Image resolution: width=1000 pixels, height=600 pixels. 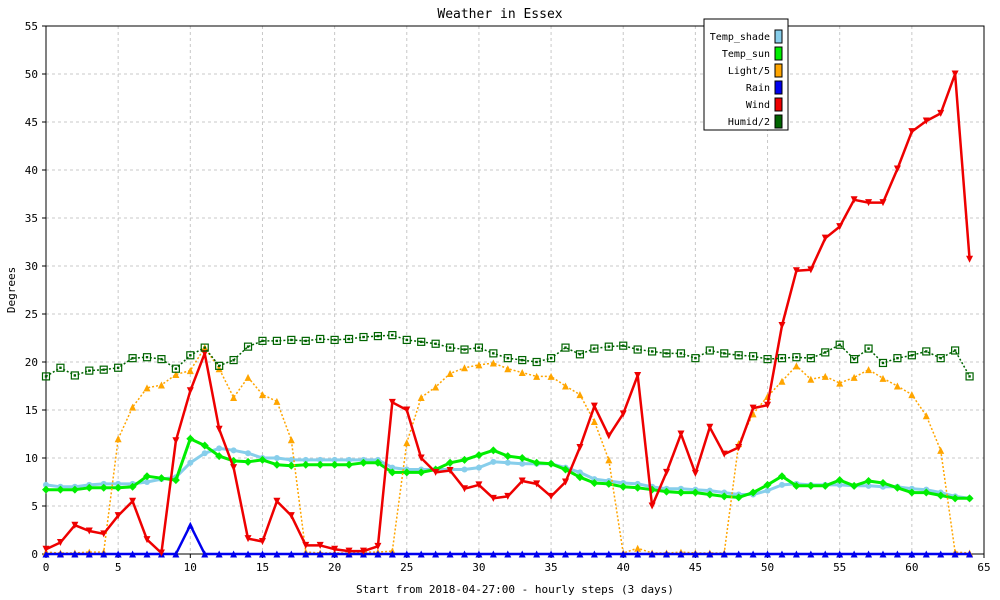 I want to click on x-tick-label: 35, so click(x=550, y=567).